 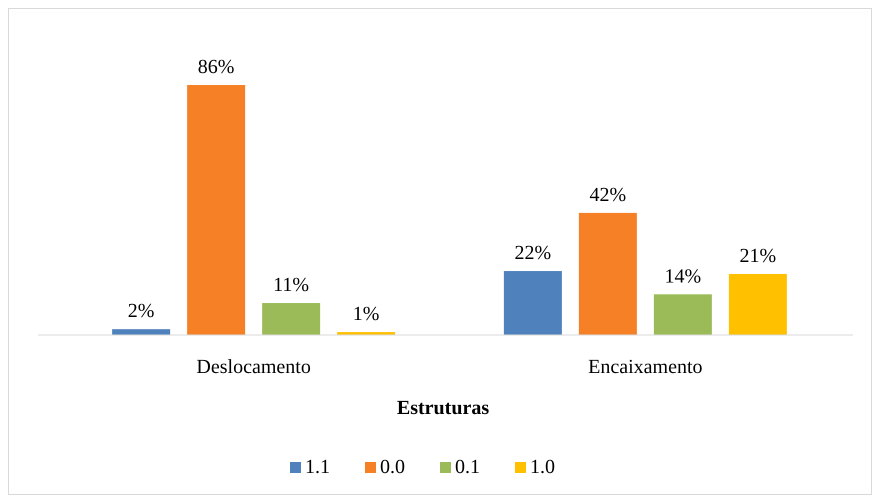 What do you see at coordinates (683, 276) in the screenshot?
I see `data-label: 14%` at bounding box center [683, 276].